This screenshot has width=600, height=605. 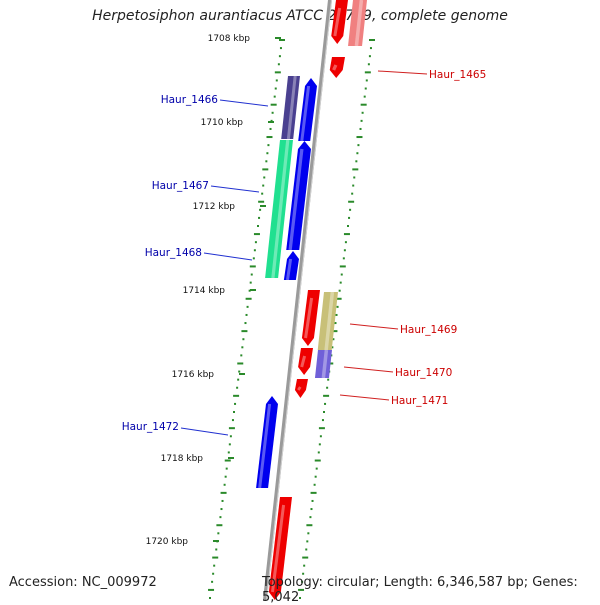 I want to click on gene-haur_1465-bar, so click(x=357, y=23).